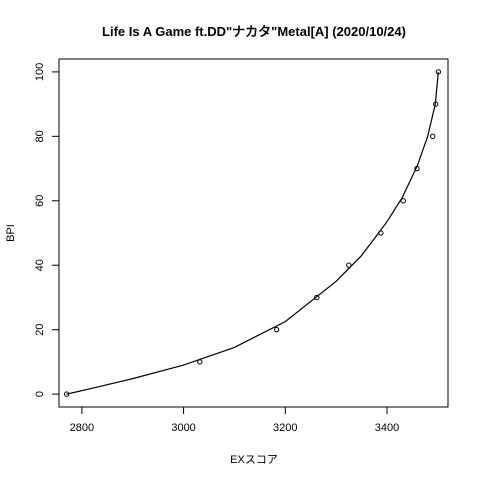 This screenshot has width=480, height=480. What do you see at coordinates (183, 428) in the screenshot?
I see `x-tick-label: 3000` at bounding box center [183, 428].